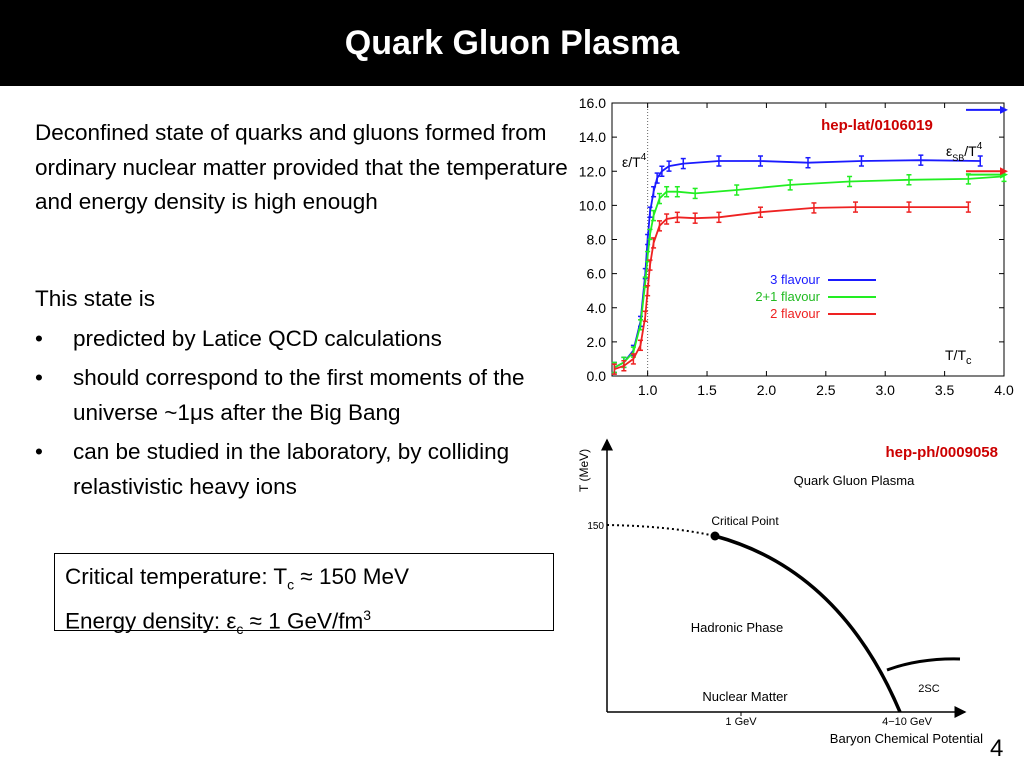 This screenshot has width=1024, height=768. Describe the element at coordinates (997, 748) in the screenshot. I see `page-number: 4` at that location.